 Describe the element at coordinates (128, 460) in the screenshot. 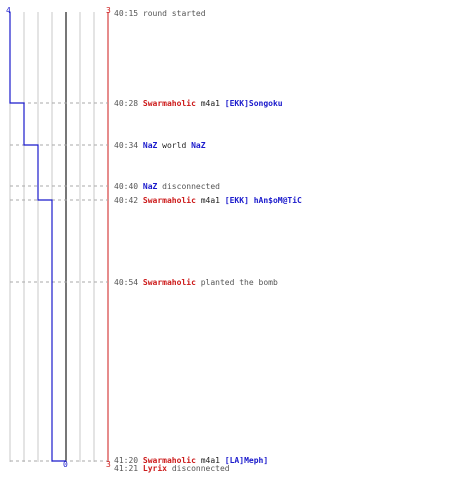

I see `event-time: 41:20` at that location.